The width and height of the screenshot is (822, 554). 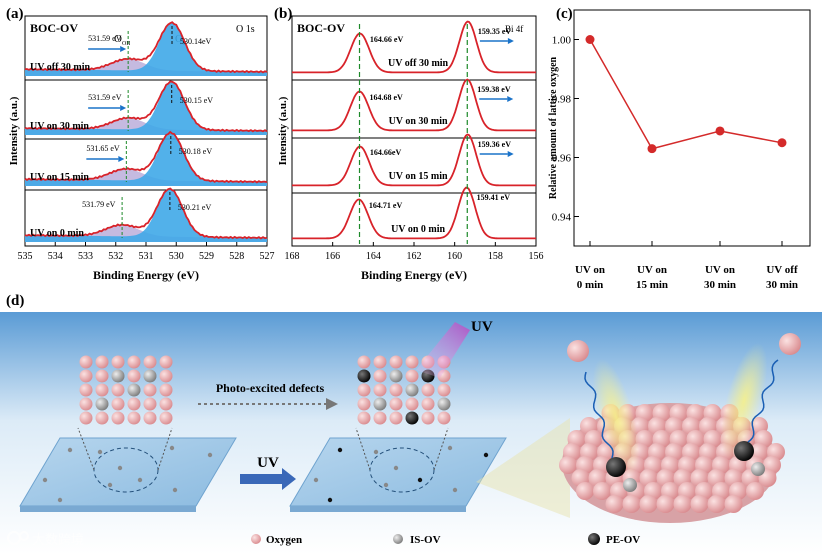 I want to click on process-label: Photo-excited defects, so click(x=270, y=388).